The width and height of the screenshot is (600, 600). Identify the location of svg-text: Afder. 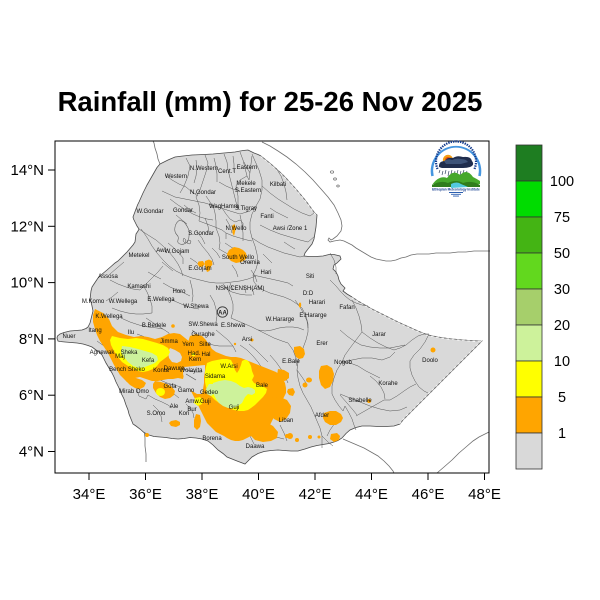
(322, 416).